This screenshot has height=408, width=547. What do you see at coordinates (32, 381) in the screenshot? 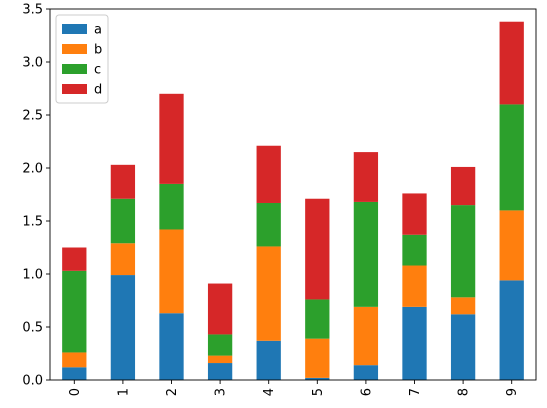
I see `y-tick-label: 0.0` at bounding box center [32, 381].